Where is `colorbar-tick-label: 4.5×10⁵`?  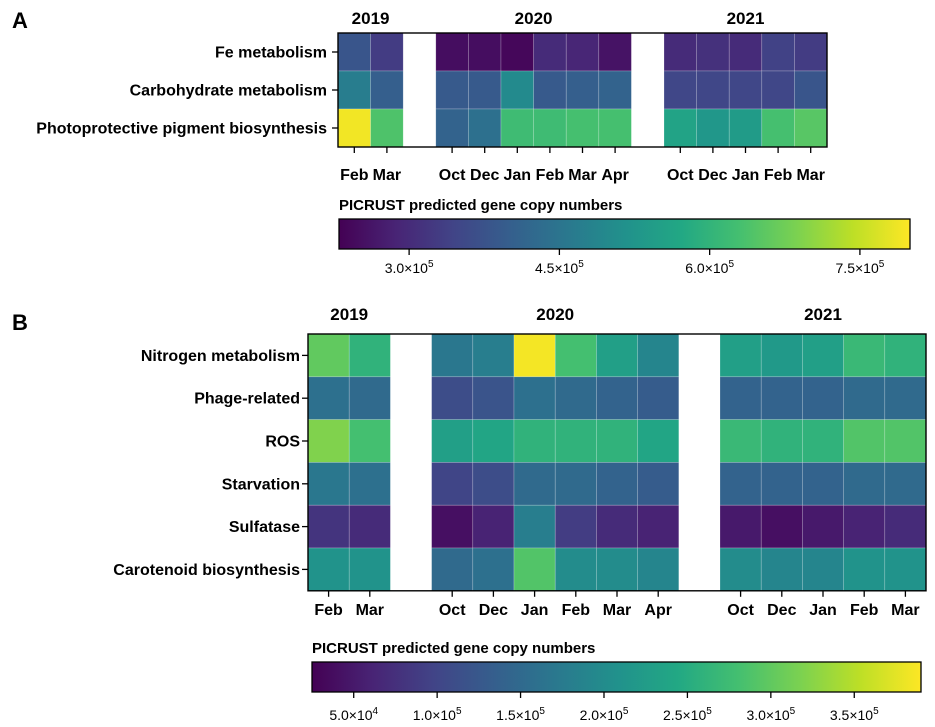 colorbar-tick-label: 4.5×10⁵ is located at coordinates (559, 267).